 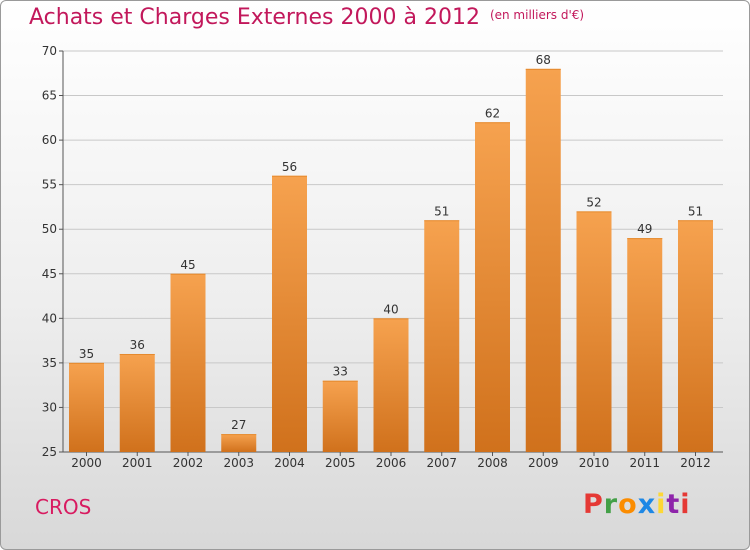 I want to click on data-label: 45, so click(x=187, y=265).